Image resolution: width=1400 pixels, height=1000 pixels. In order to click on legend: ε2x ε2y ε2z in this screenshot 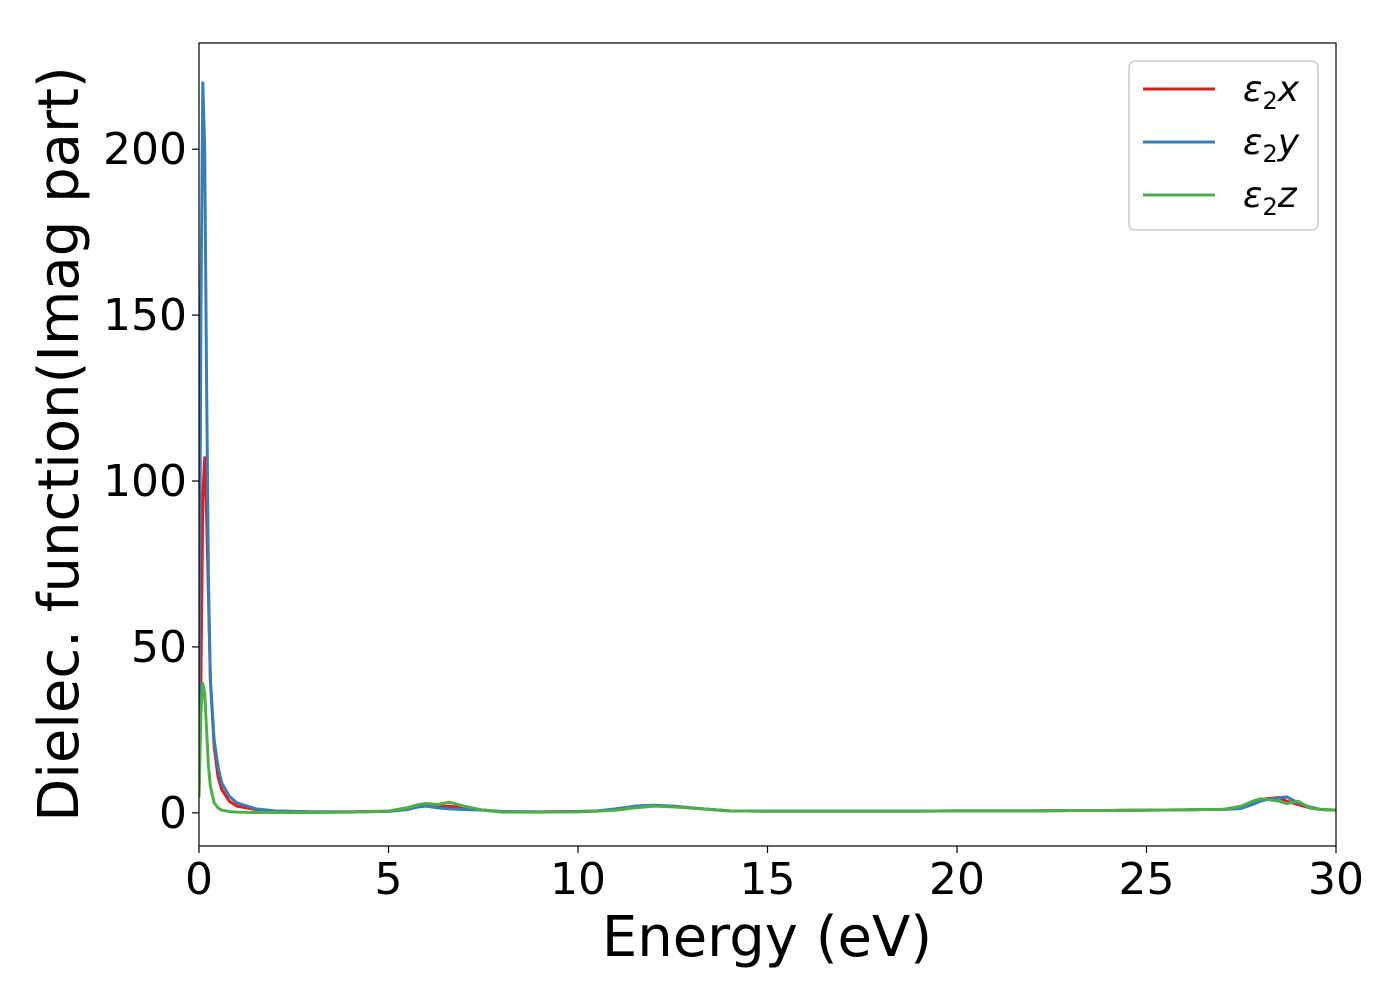, I will do `click(1223, 145)`.